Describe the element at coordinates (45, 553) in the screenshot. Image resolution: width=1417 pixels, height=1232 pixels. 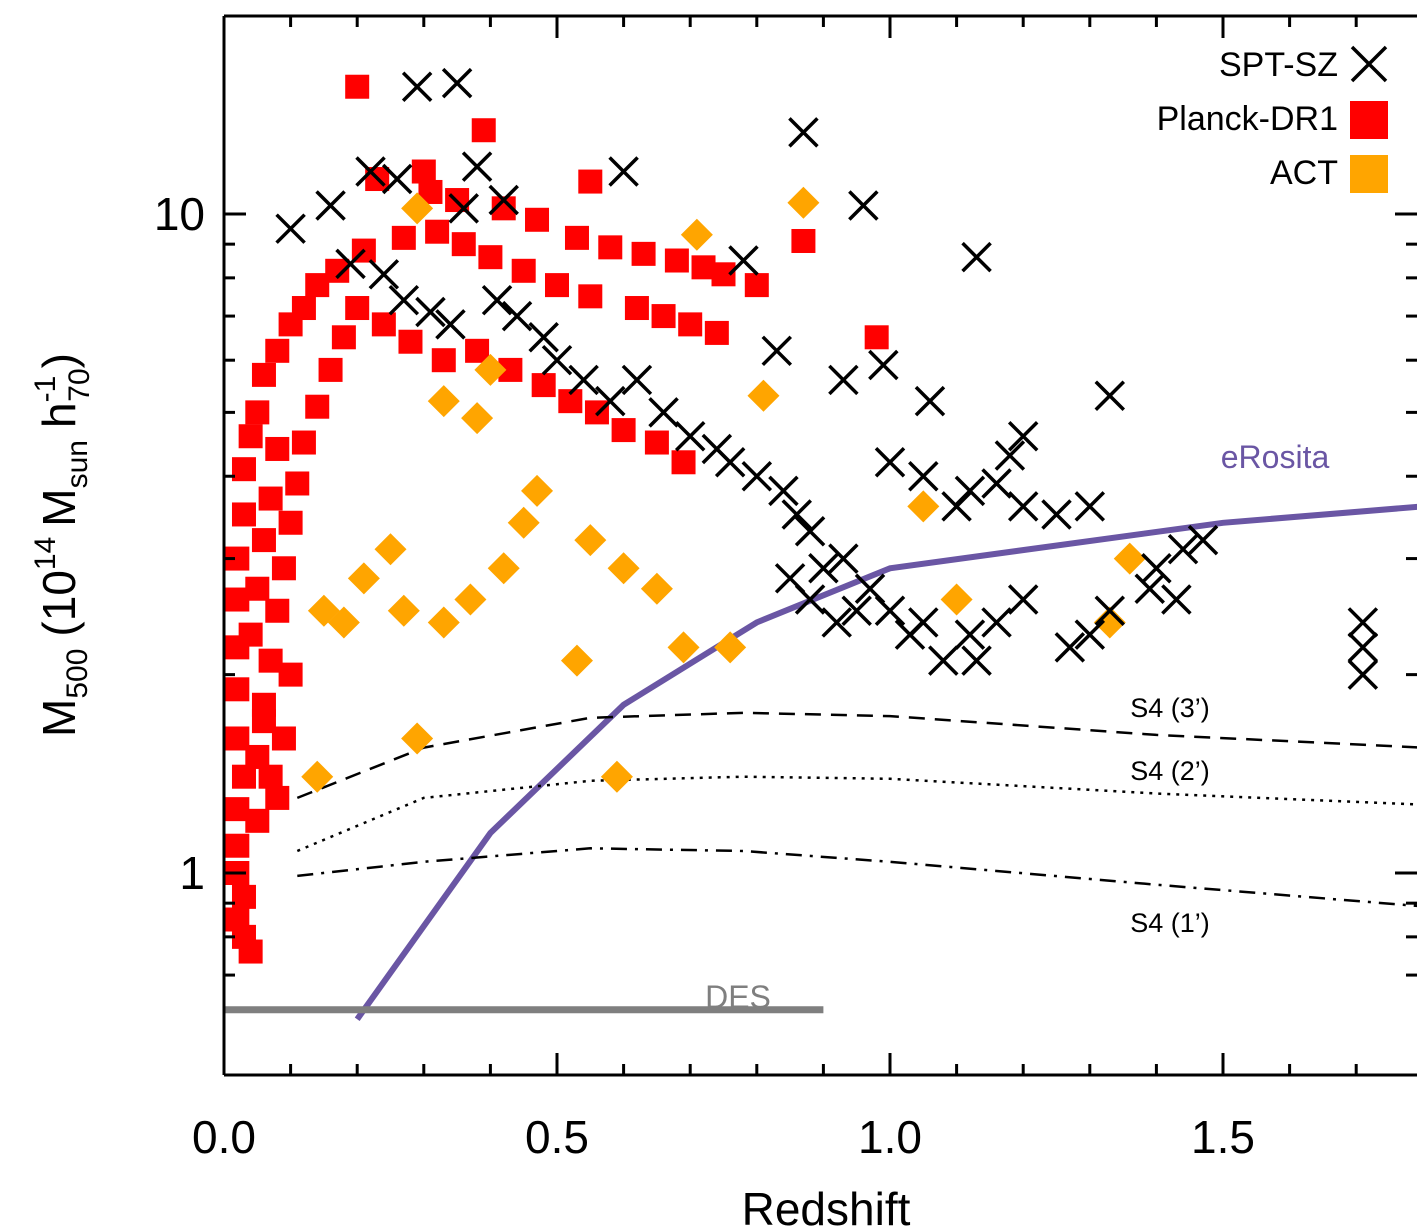
I see `y-title-exp: 14` at that location.